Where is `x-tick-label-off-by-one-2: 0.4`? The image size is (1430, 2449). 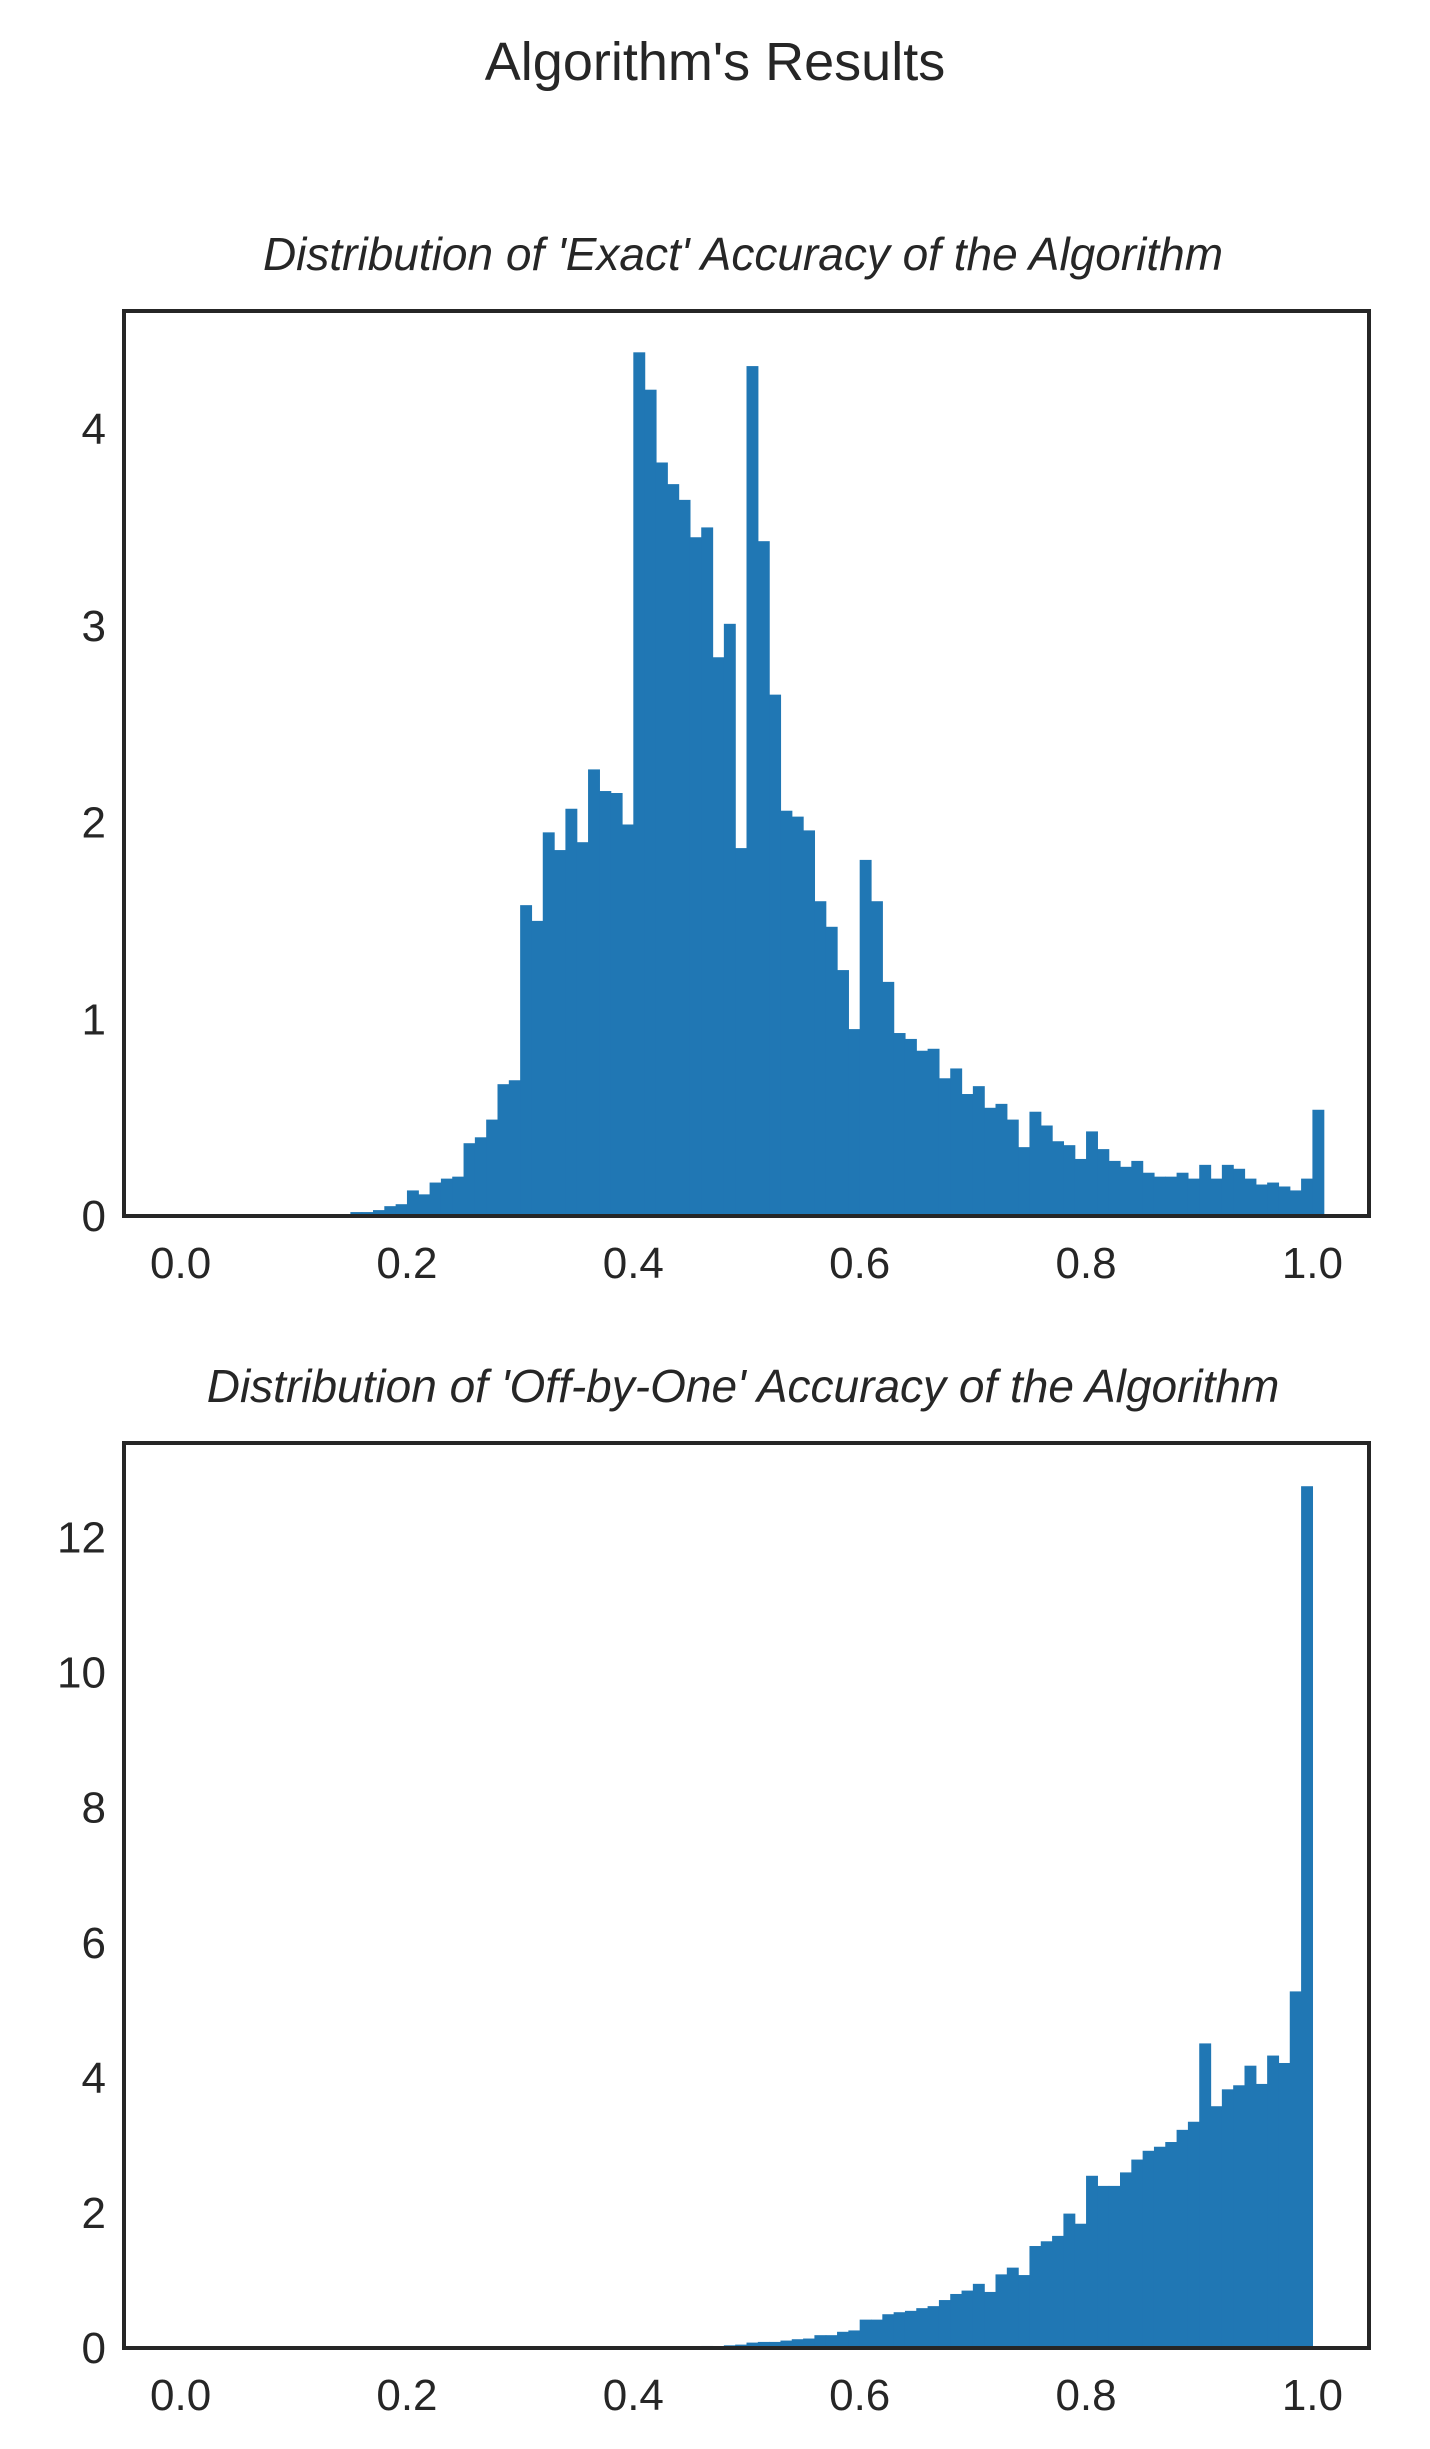
x-tick-label-off-by-one-2: 0.4 is located at coordinates (633, 2395).